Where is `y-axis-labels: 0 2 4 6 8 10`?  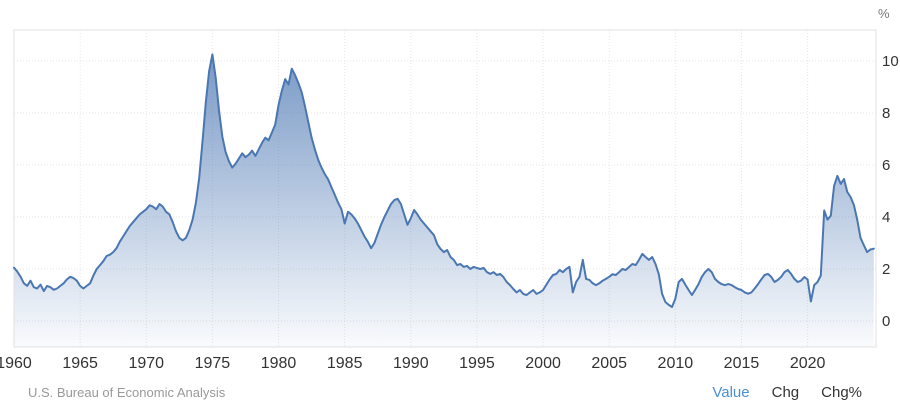
y-axis-labels: 0 2 4 6 8 10 is located at coordinates (890, 191).